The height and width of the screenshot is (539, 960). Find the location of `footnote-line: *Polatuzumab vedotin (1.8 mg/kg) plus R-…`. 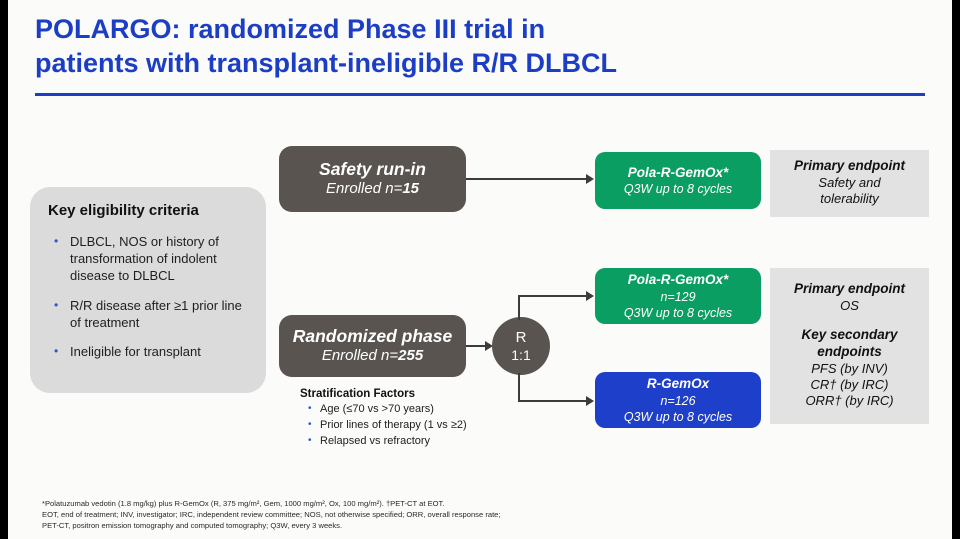

footnote-line: *Polatuzumab vedotin (1.8 mg/kg) plus R-… is located at coordinates (243, 503).